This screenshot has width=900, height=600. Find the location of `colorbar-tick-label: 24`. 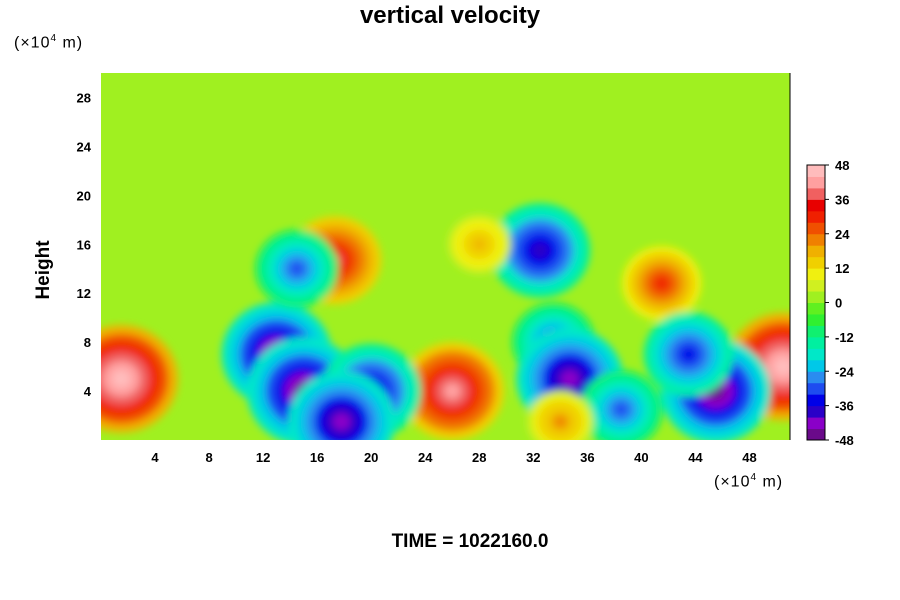

colorbar-tick-label: 24 is located at coordinates (842, 234).